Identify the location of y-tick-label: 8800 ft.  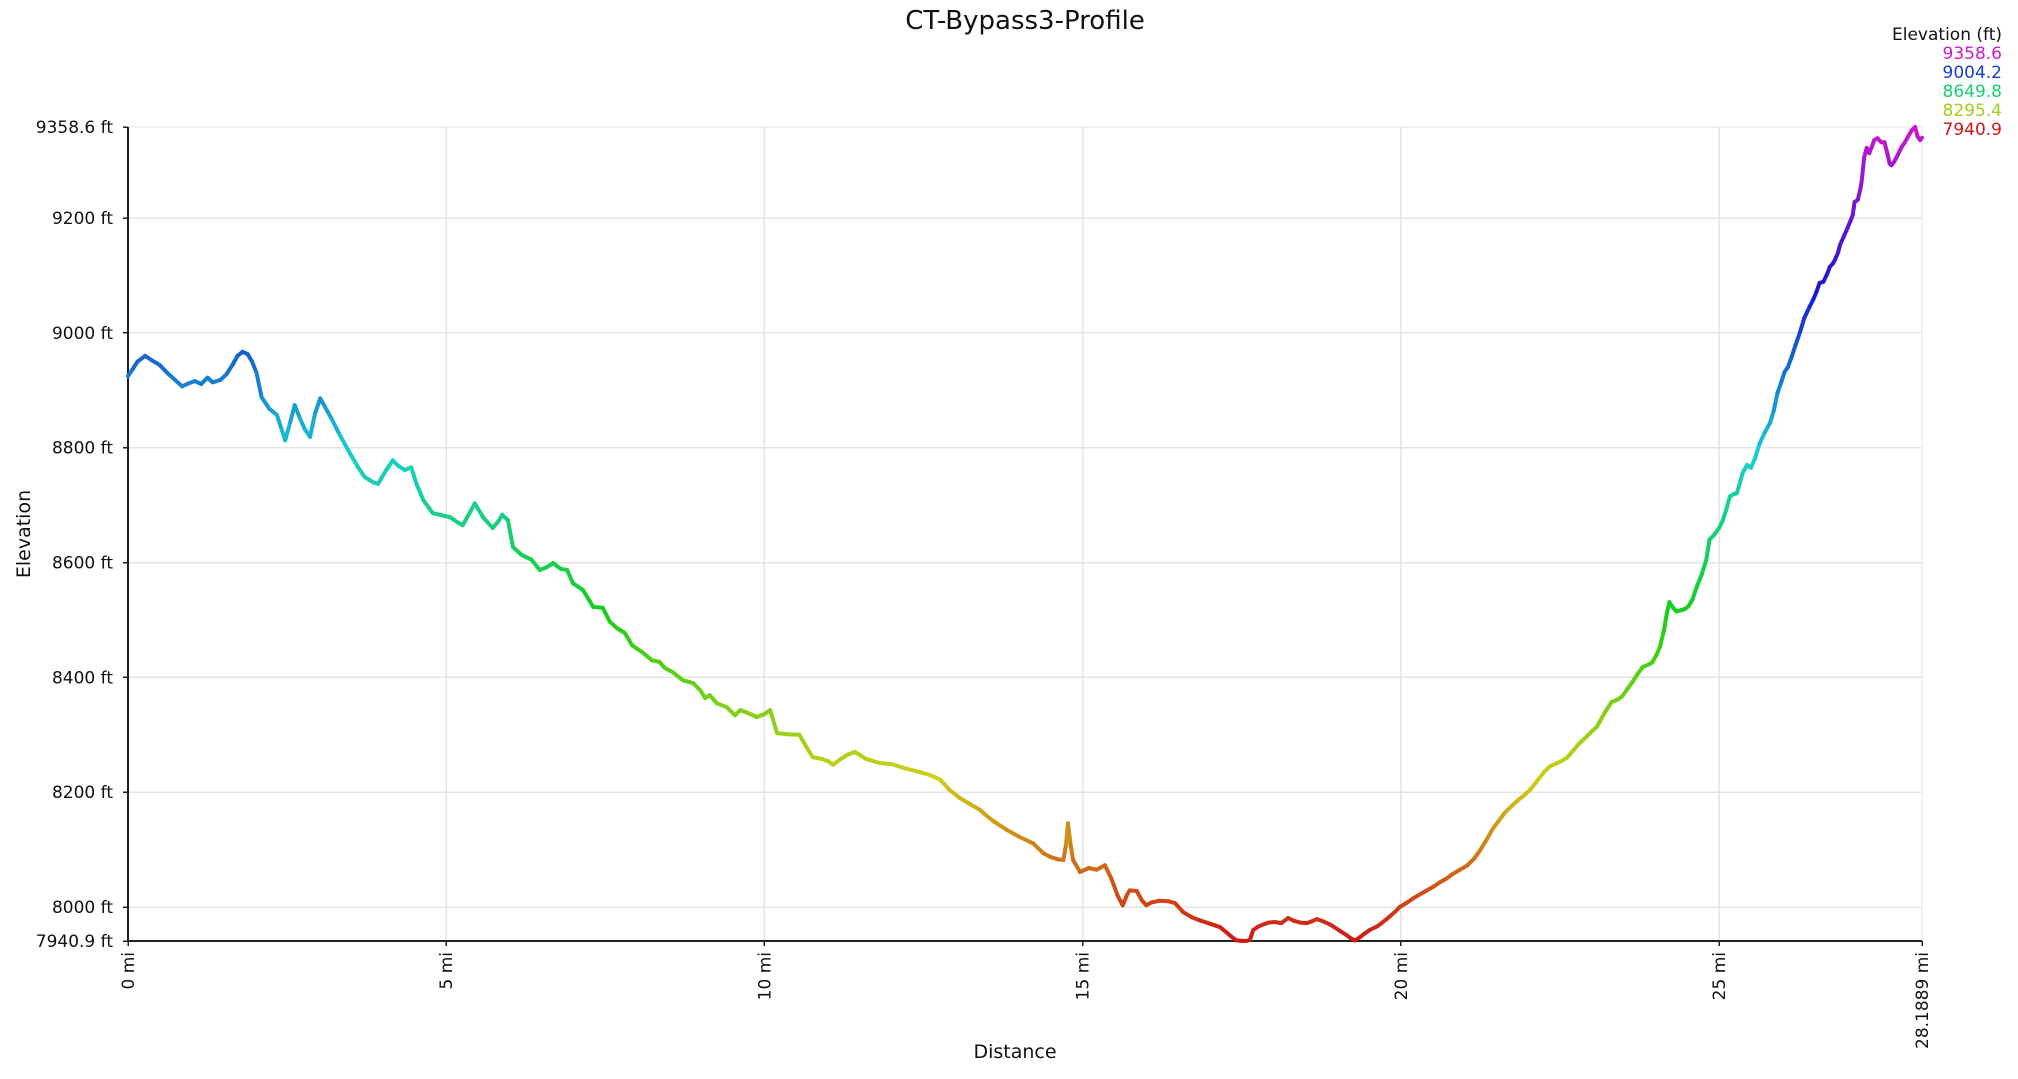
(82, 449).